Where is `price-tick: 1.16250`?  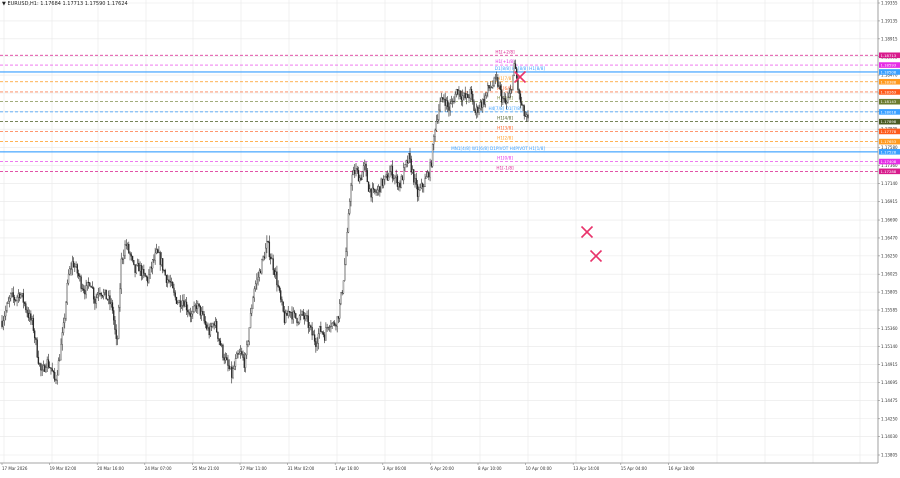 price-tick: 1.16250 is located at coordinates (889, 255).